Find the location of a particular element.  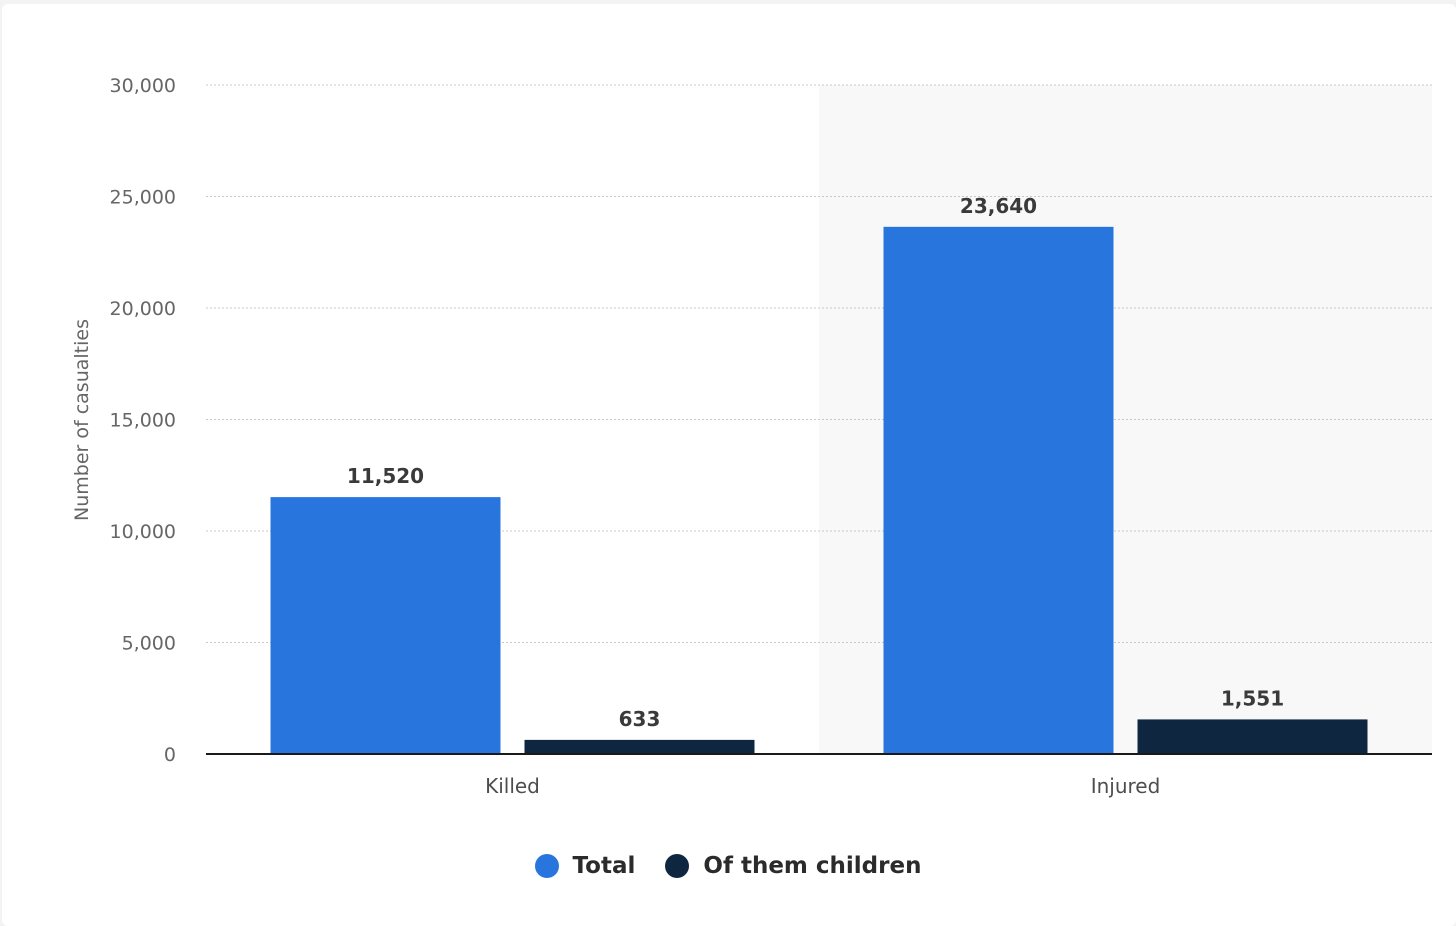

legend: Total Of them children is located at coordinates (728, 866).